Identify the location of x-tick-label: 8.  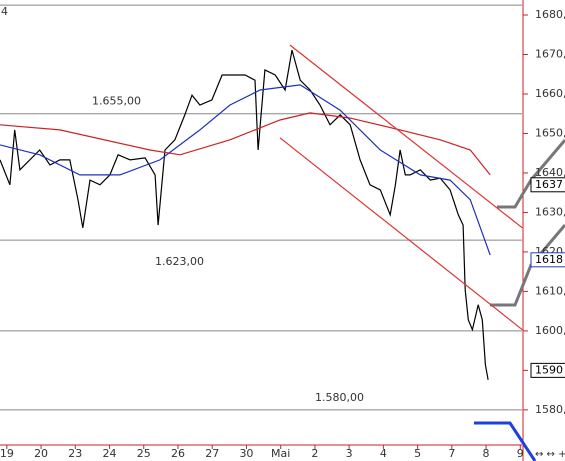
(486, 453).